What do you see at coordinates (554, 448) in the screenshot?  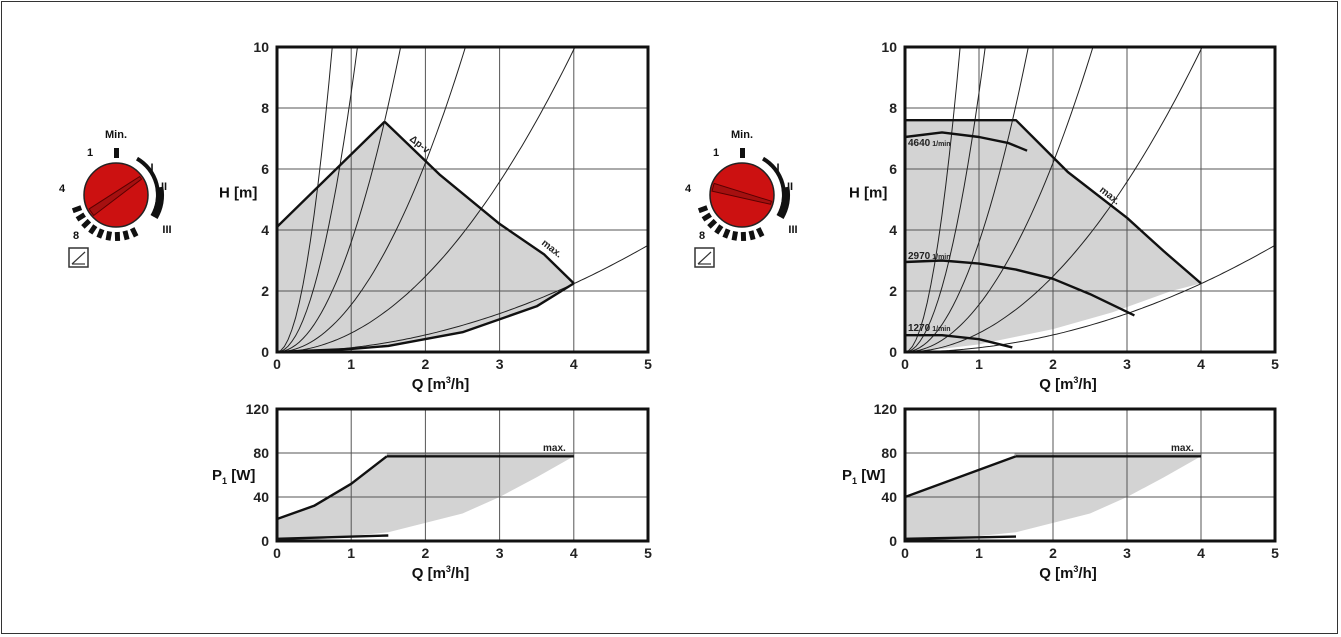 I see `max-label: max.` at bounding box center [554, 448].